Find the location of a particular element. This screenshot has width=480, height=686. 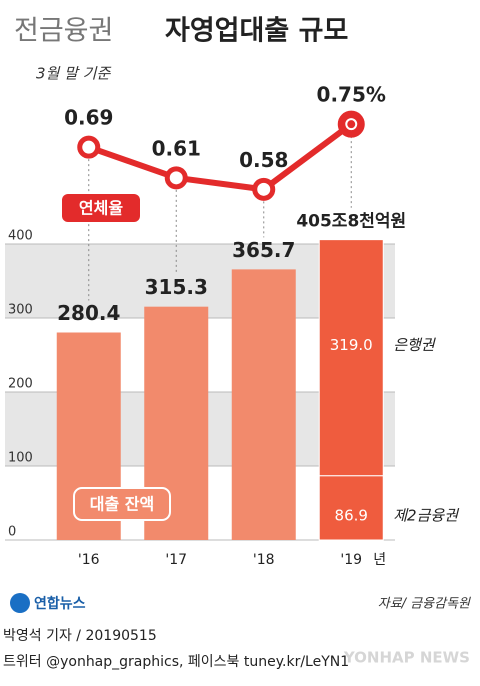

legend-label: 대출 잔액 is located at coordinates (122, 504).